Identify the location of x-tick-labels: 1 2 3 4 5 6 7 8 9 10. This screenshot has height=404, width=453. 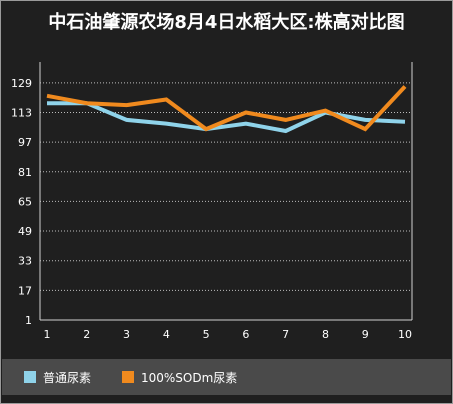
(228, 334).